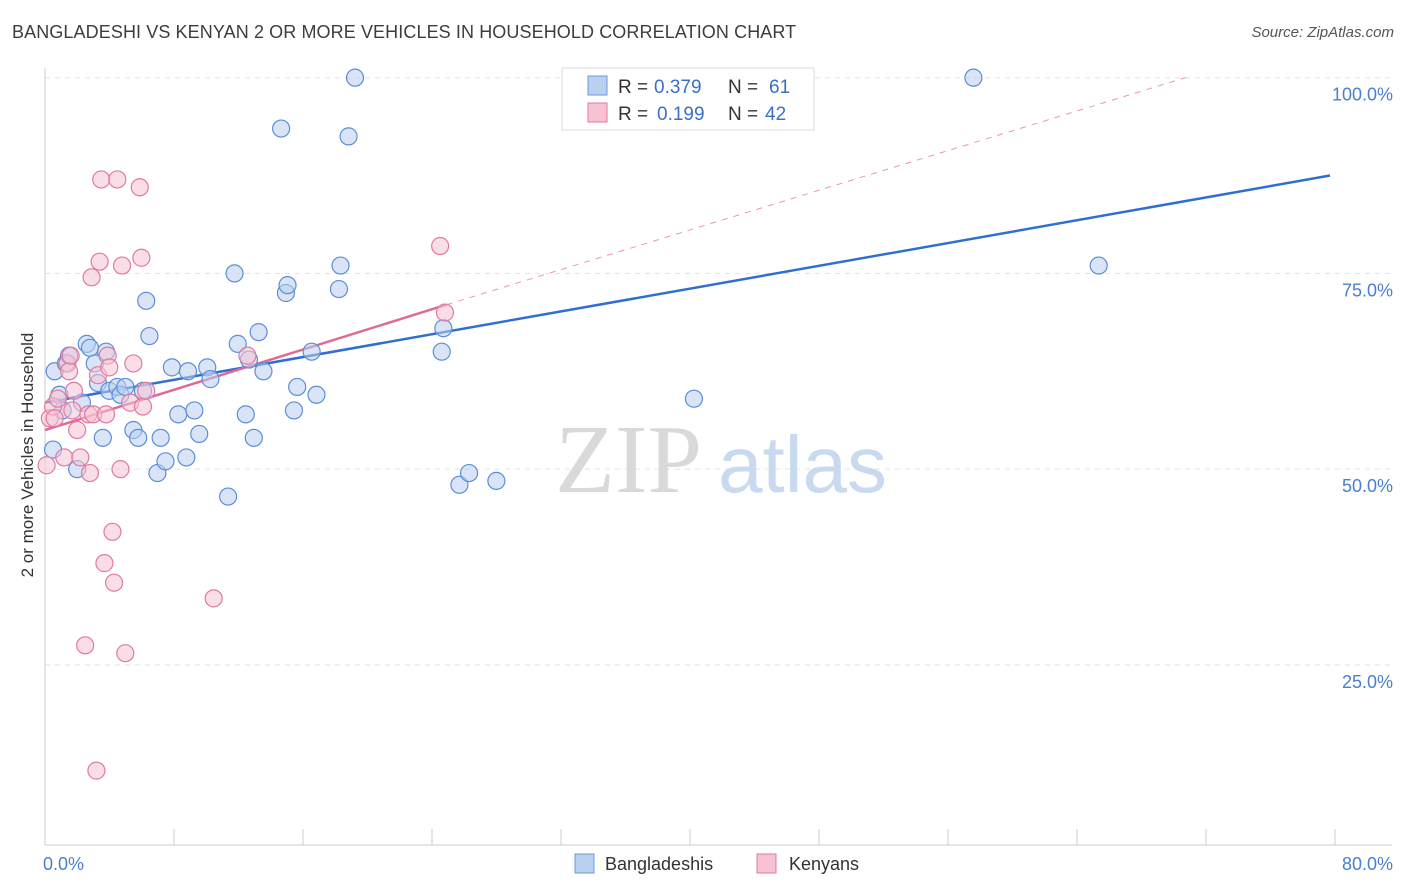 The height and width of the screenshot is (892, 1406). Describe the element at coordinates (27, 455) in the screenshot. I see `y-axis-label: 2 or more Vehicles in Household` at that location.